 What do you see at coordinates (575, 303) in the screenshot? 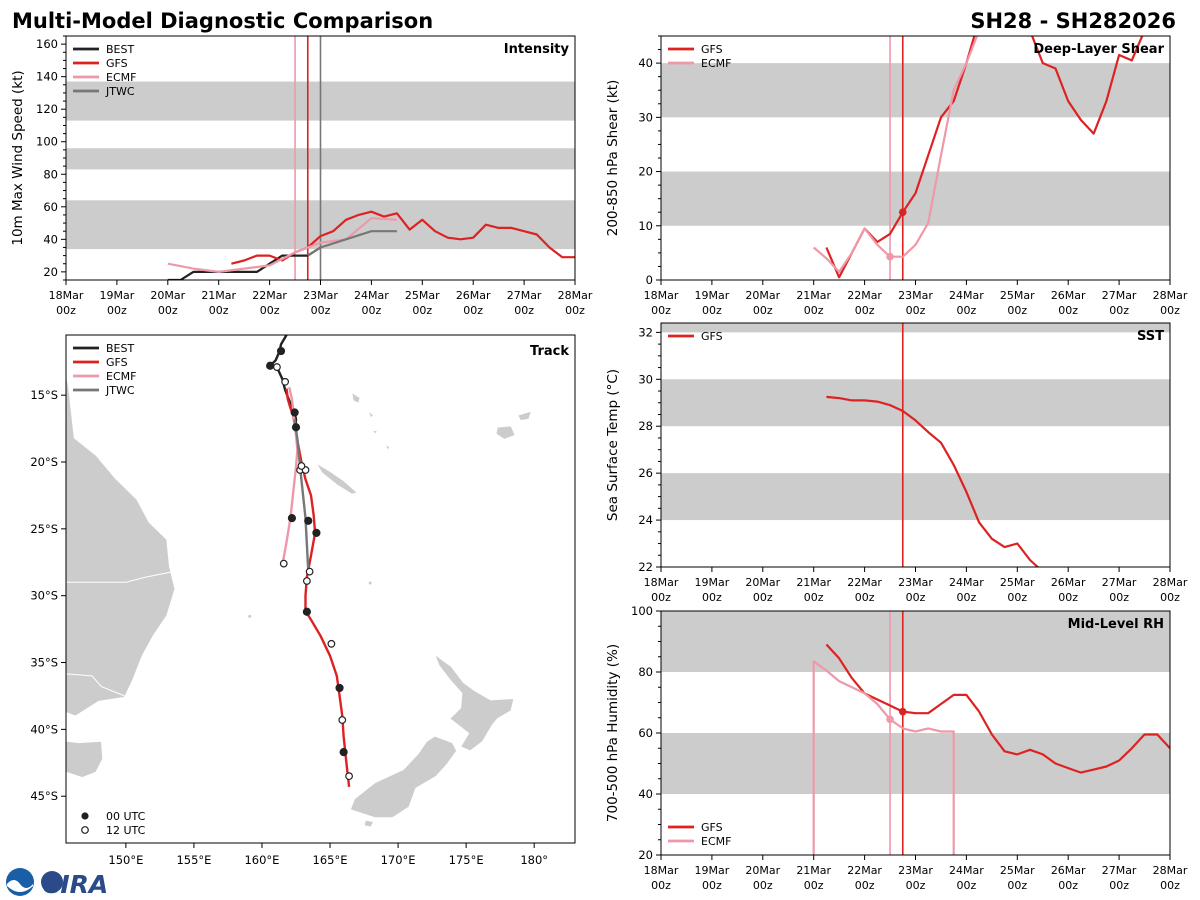
I see `intensity-xtick-label: 28Mar 00z` at bounding box center [575, 303].